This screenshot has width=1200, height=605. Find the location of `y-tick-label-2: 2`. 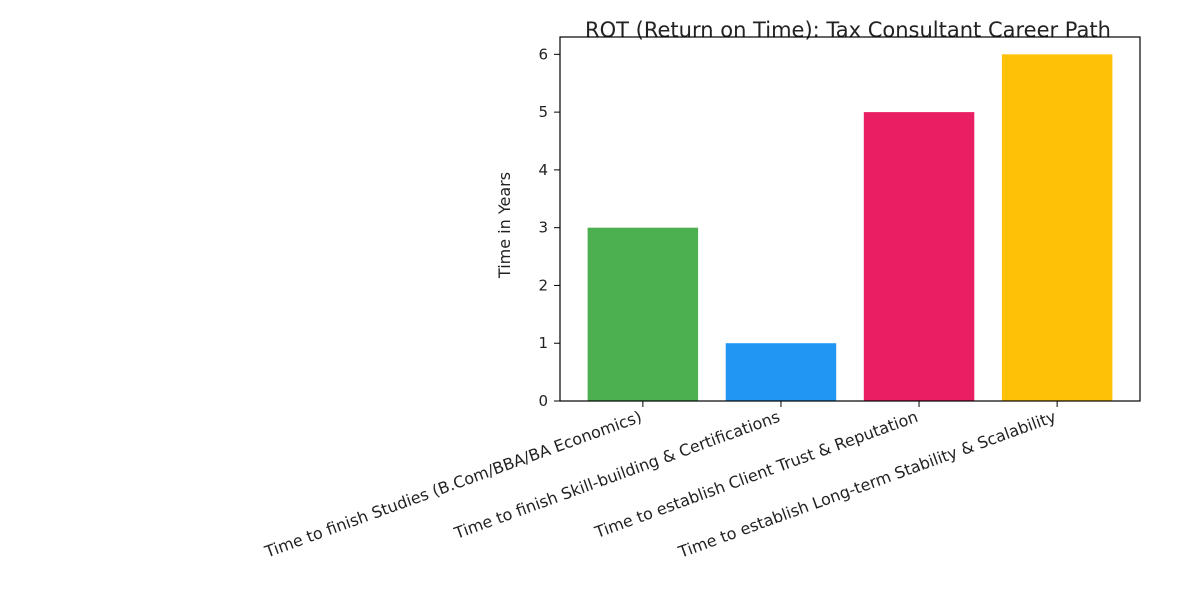

y-tick-label-2: 2 is located at coordinates (543, 285).